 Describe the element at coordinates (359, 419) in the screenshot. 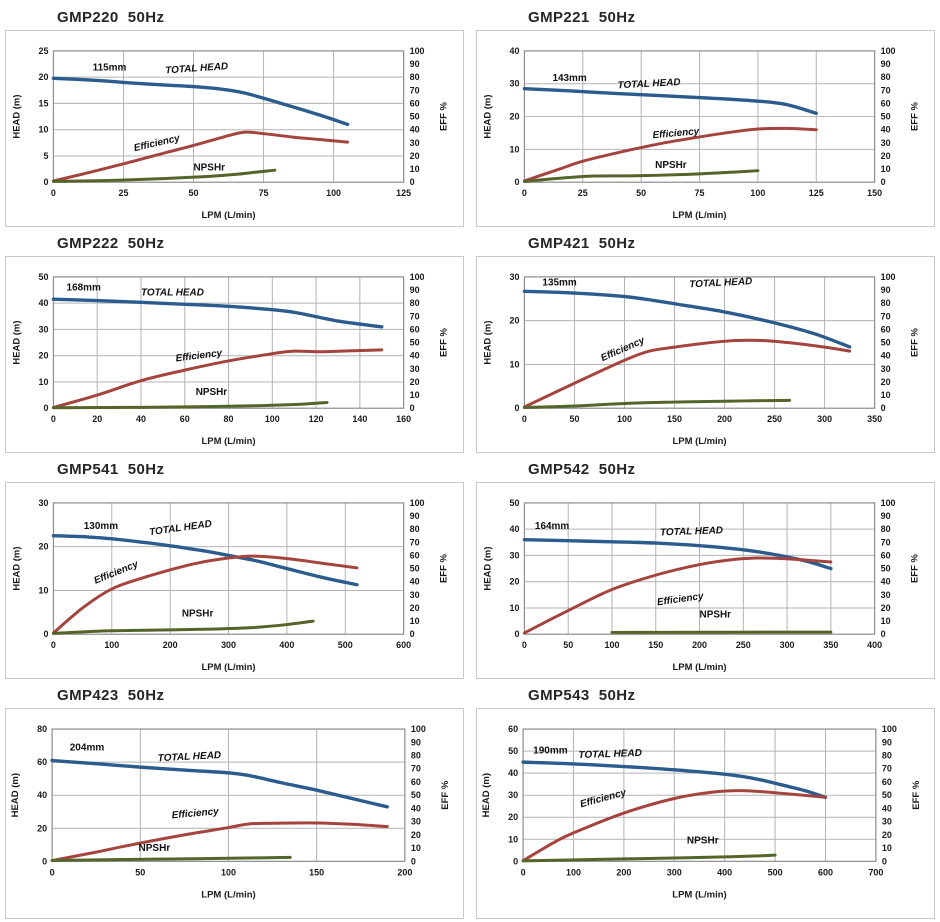

I see `x-tick-label: 140` at that location.